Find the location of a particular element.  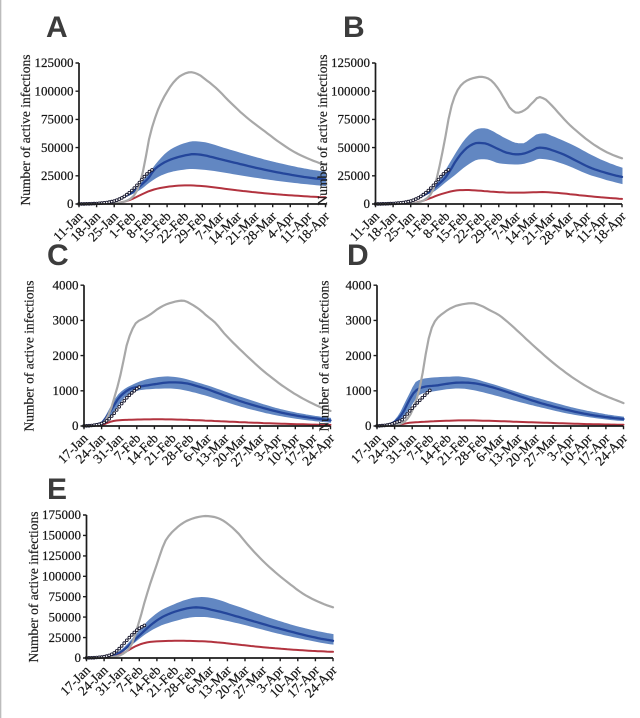

svg-text: 175000 is located at coordinates (61, 514).